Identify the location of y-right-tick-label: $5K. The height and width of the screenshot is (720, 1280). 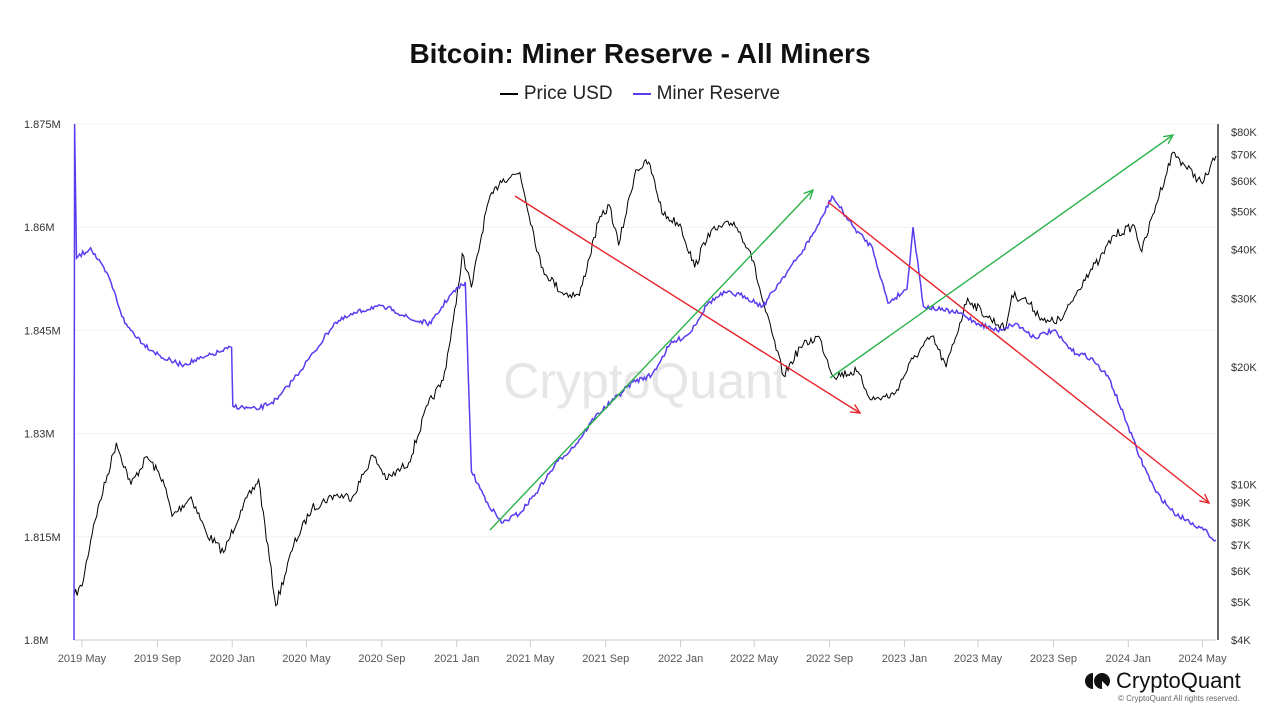
(1241, 603).